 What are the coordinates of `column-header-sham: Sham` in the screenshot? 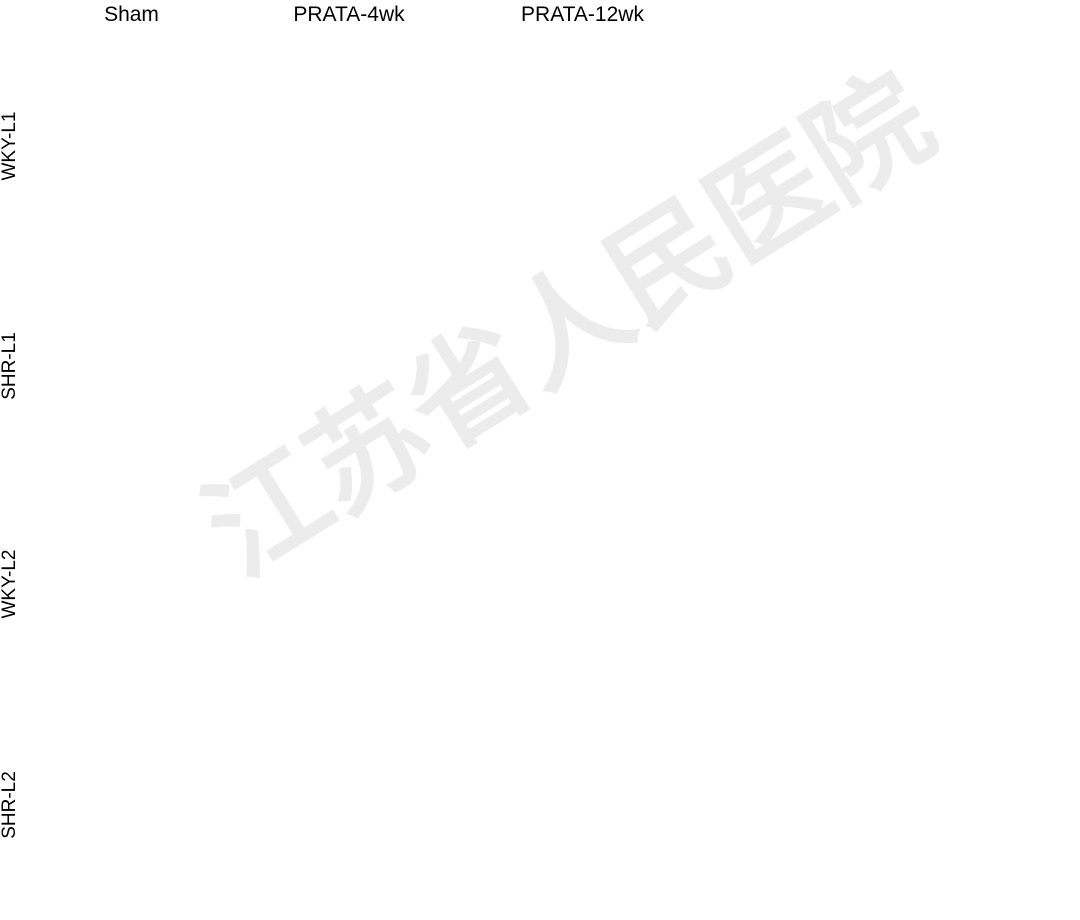 It's located at (131, 14).